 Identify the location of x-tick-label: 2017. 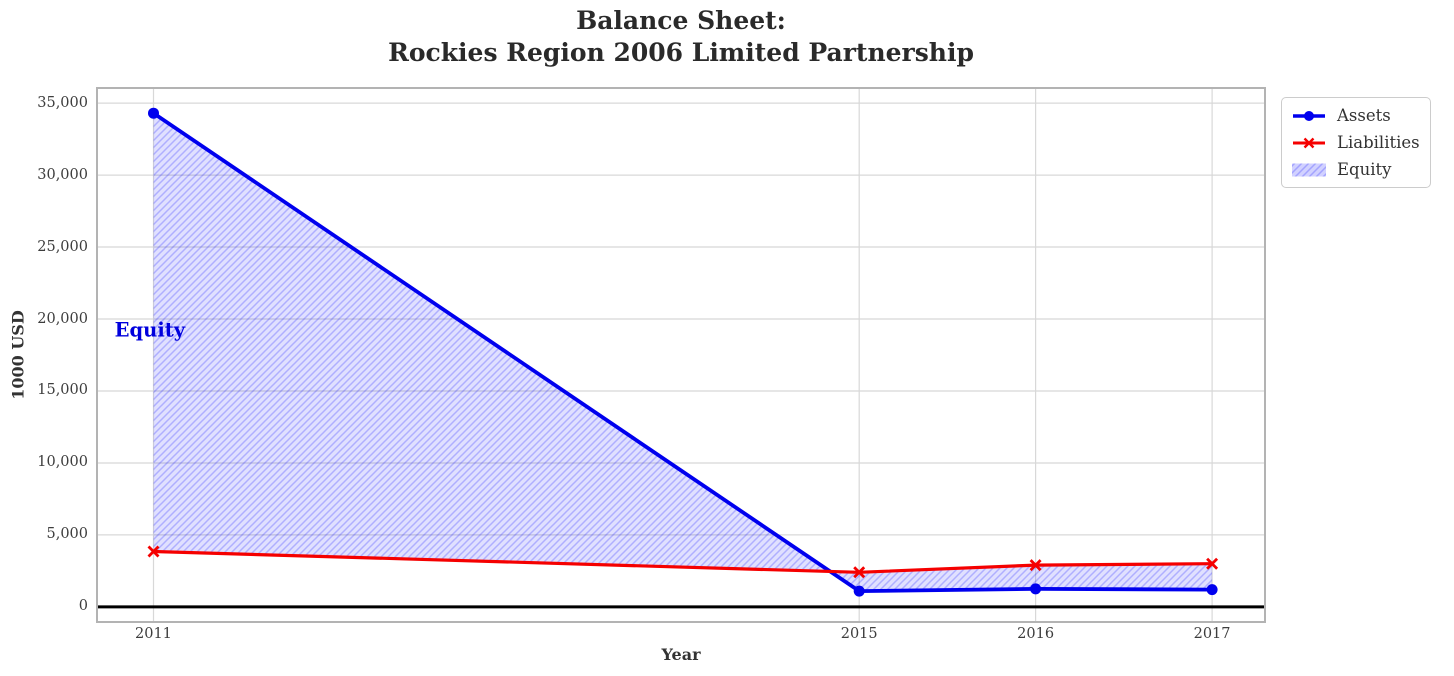
(1212, 634).